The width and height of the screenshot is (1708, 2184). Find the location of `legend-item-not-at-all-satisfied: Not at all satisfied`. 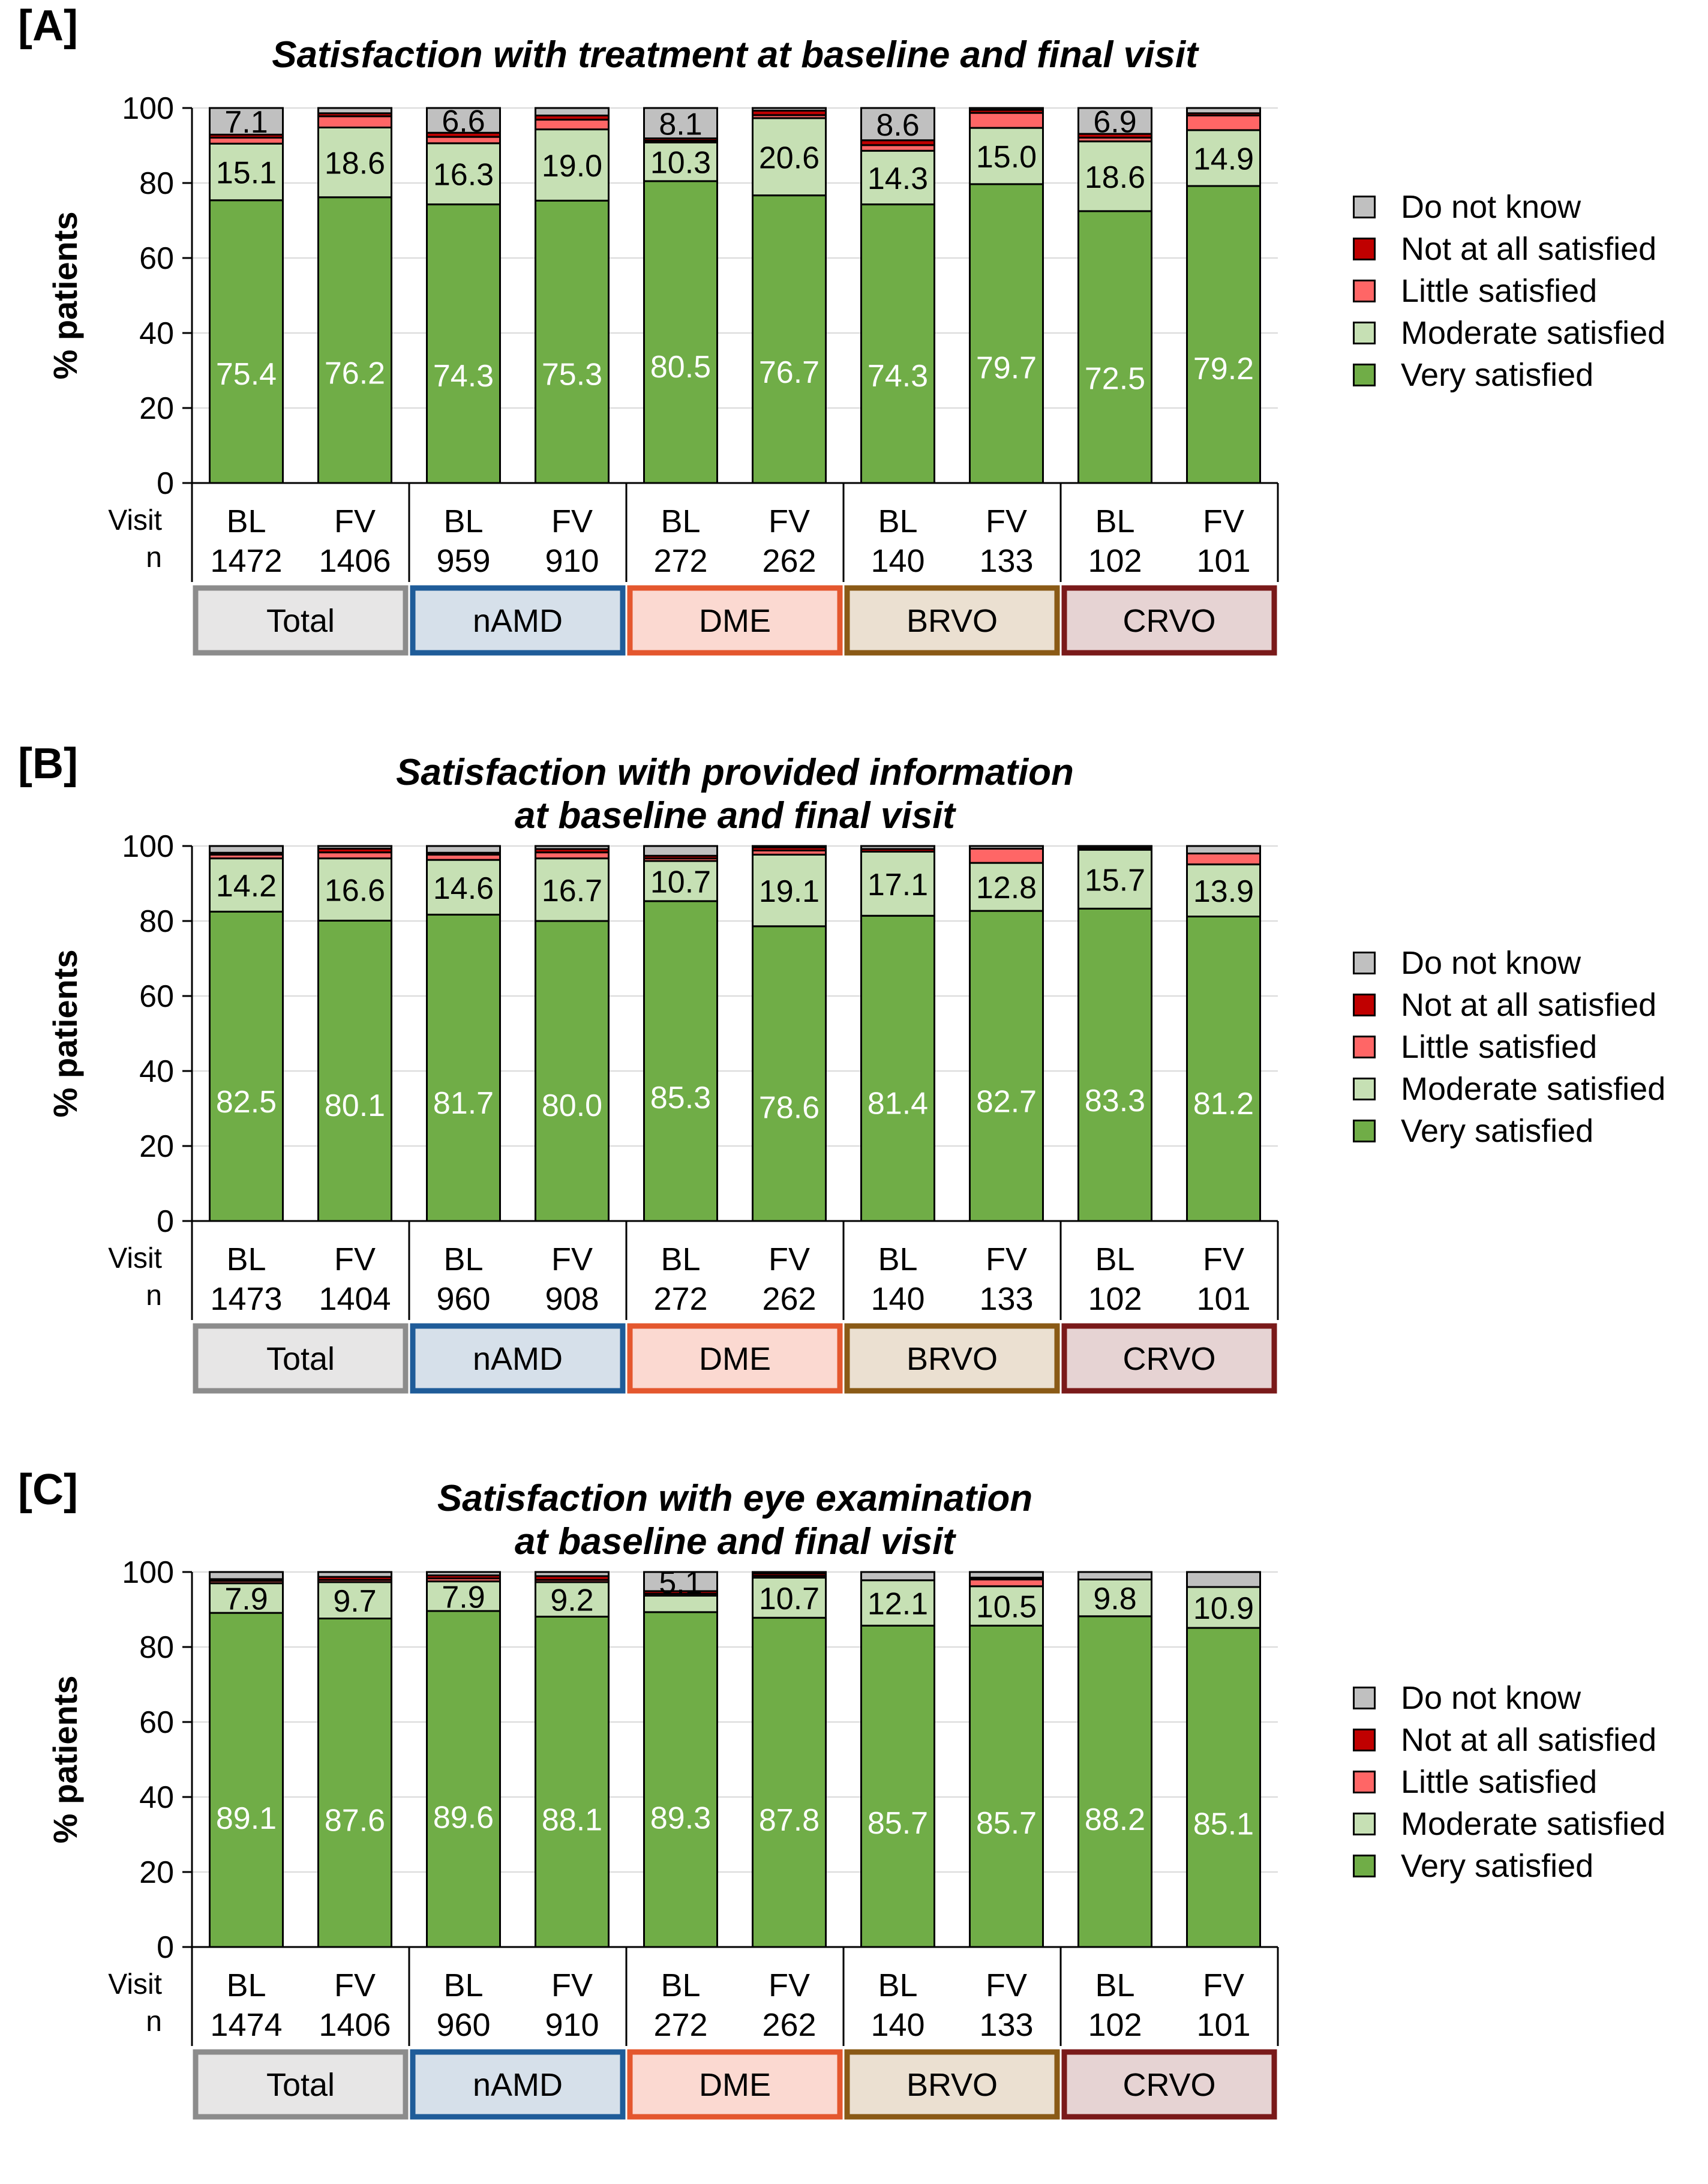

legend-item-not-at-all-satisfied: Not at all satisfied is located at coordinates (1509, 1740).